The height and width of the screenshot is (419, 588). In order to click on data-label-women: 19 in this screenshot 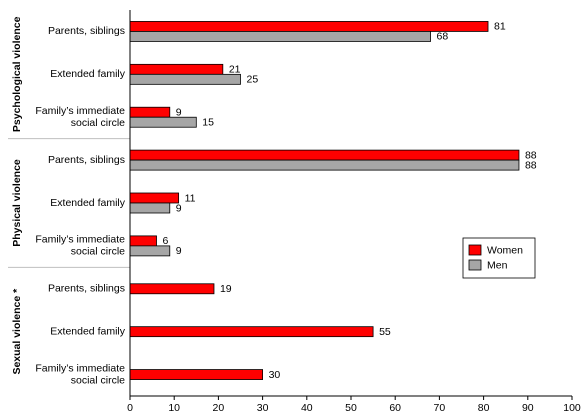, I will do `click(226, 289)`.